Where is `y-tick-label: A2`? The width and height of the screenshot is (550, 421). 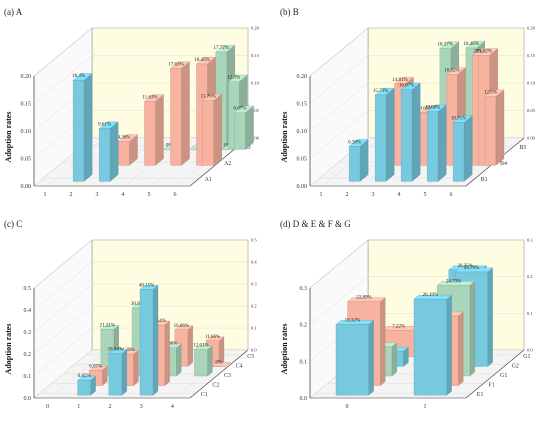 y-tick-label: A2 is located at coordinates (227, 164).